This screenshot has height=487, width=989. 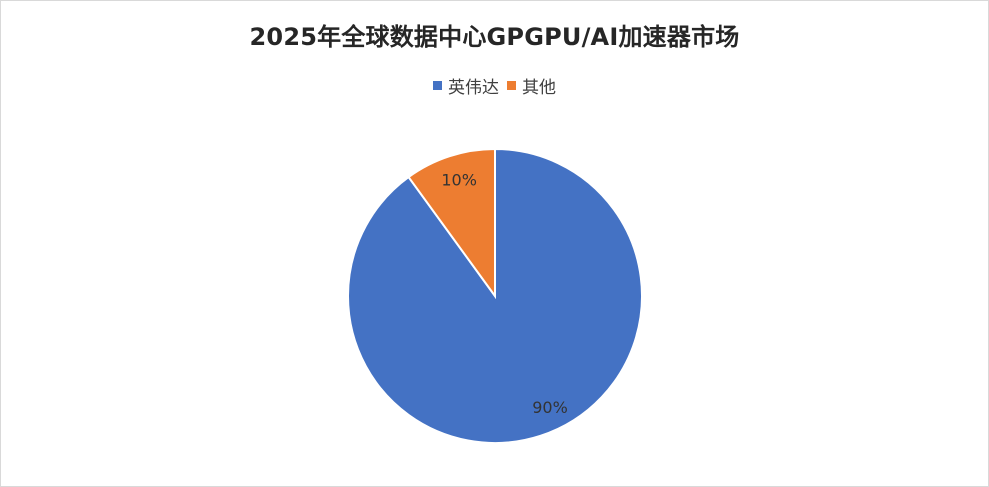 I want to click on legend-swatch-other, so click(x=511, y=85).